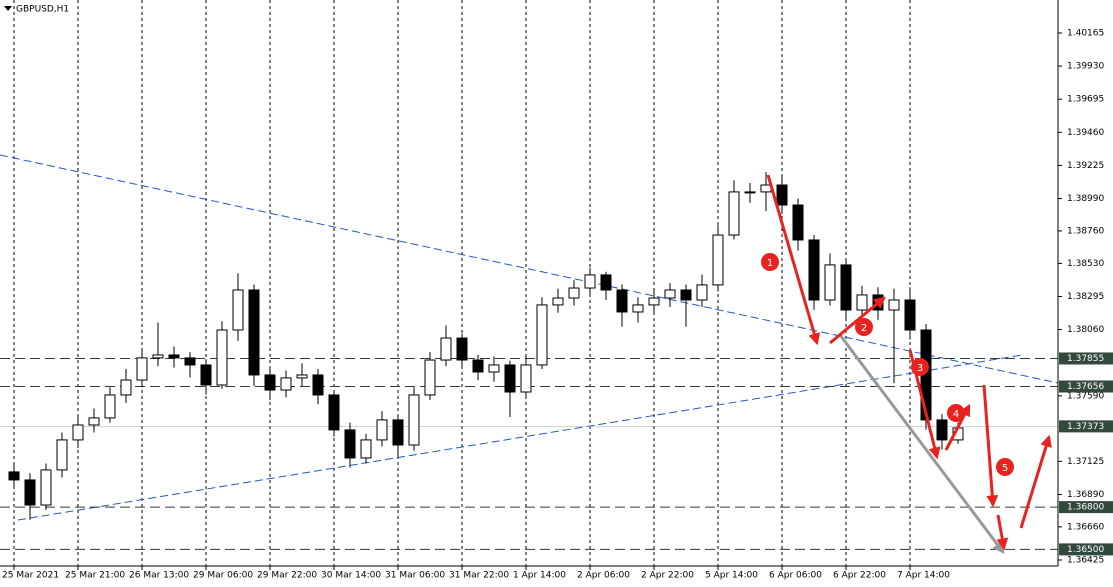 The width and height of the screenshot is (1113, 587). What do you see at coordinates (415, 576) in the screenshot?
I see `x-tick-label: 31 Mar 06:00` at bounding box center [415, 576].